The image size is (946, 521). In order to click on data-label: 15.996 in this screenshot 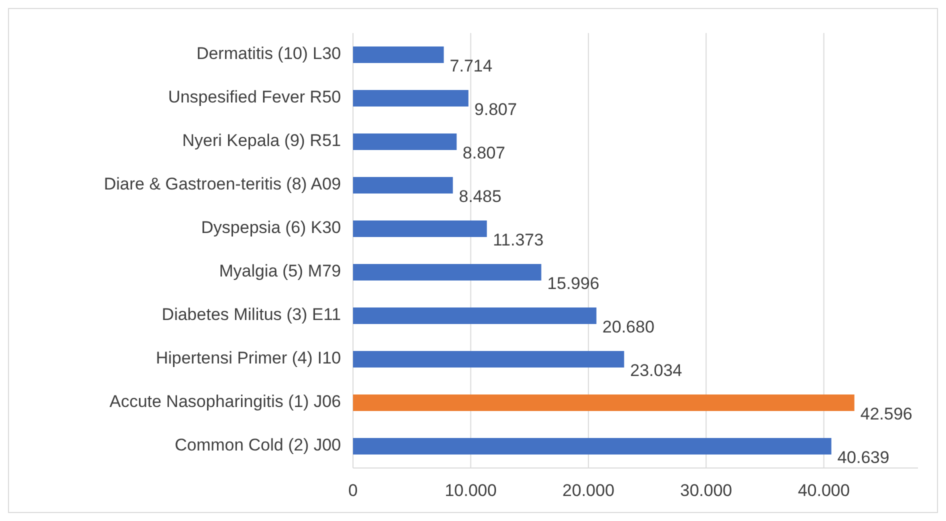, I will do `click(573, 283)`.